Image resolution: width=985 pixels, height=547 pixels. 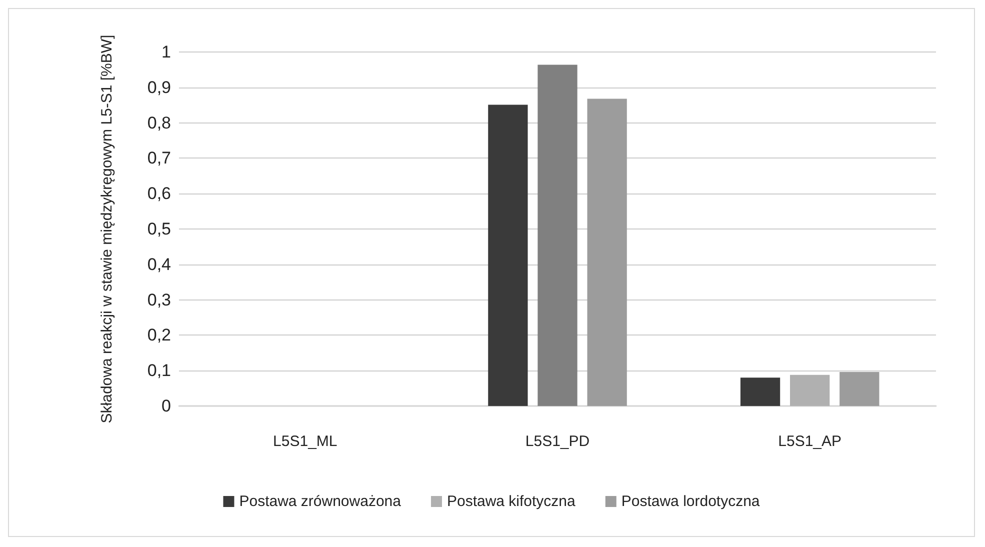 I want to click on legend-label: Postawa zrównoważona, so click(x=320, y=501).